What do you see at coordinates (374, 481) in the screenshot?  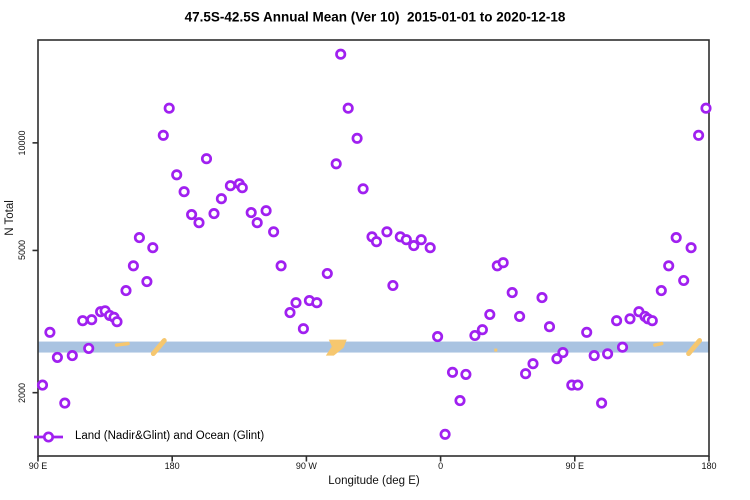 I see `x-axis-title: Longitude (deg E)` at bounding box center [374, 481].